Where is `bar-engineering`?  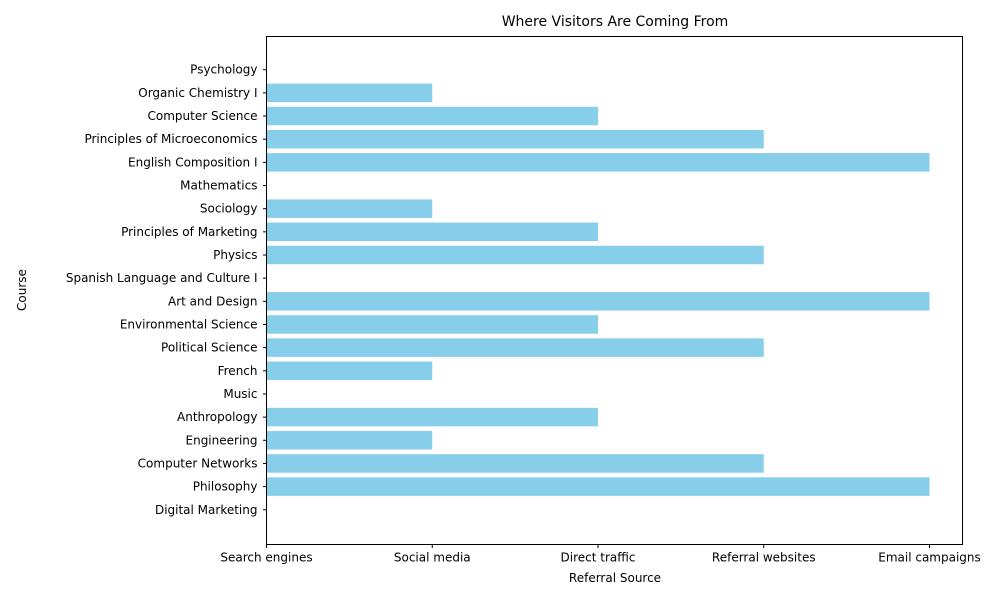 bar-engineering is located at coordinates (349, 440).